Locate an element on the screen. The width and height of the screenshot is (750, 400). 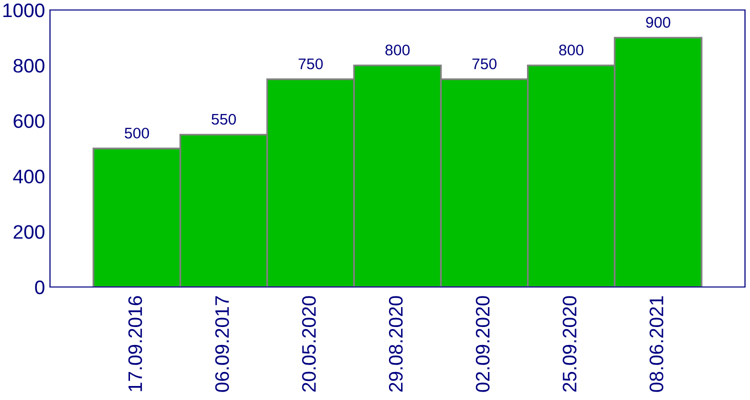
x-tick-label: 29.08.2020 is located at coordinates (395, 344).